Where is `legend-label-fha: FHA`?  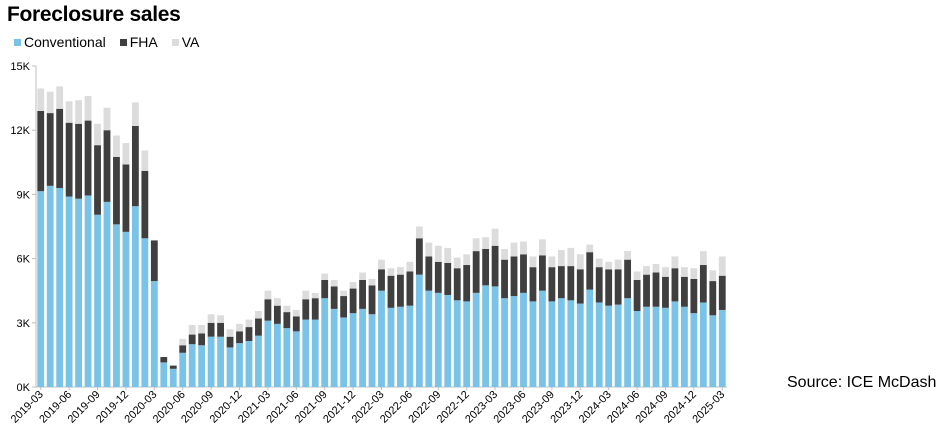 legend-label-fha: FHA is located at coordinates (143, 42).